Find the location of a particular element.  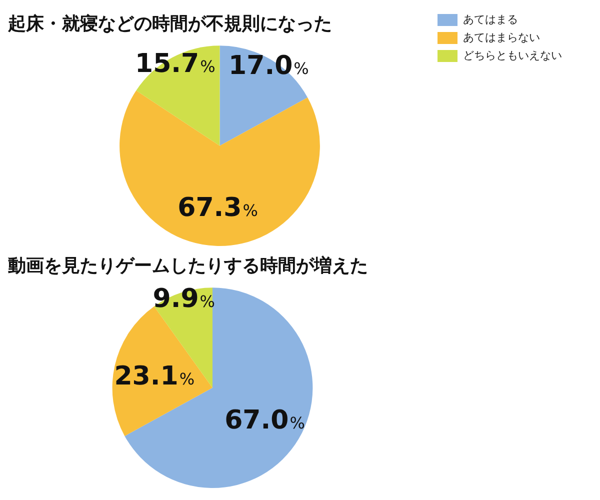

legend-label: どちらともいえない is located at coordinates (512, 55).